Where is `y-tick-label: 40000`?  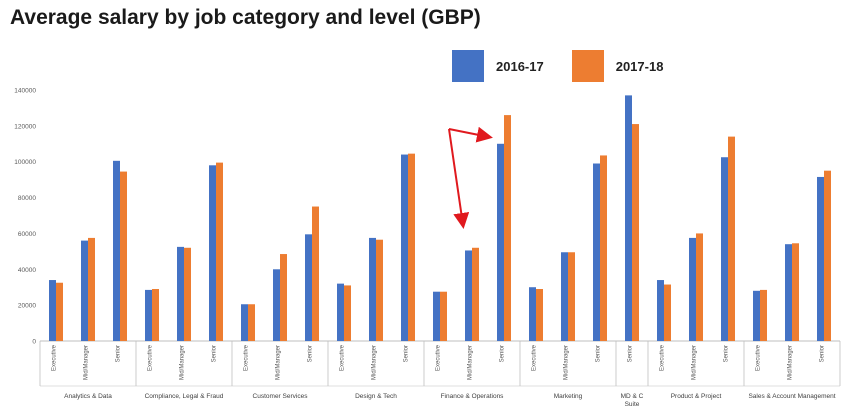
y-tick-label: 40000 is located at coordinates (27, 270).